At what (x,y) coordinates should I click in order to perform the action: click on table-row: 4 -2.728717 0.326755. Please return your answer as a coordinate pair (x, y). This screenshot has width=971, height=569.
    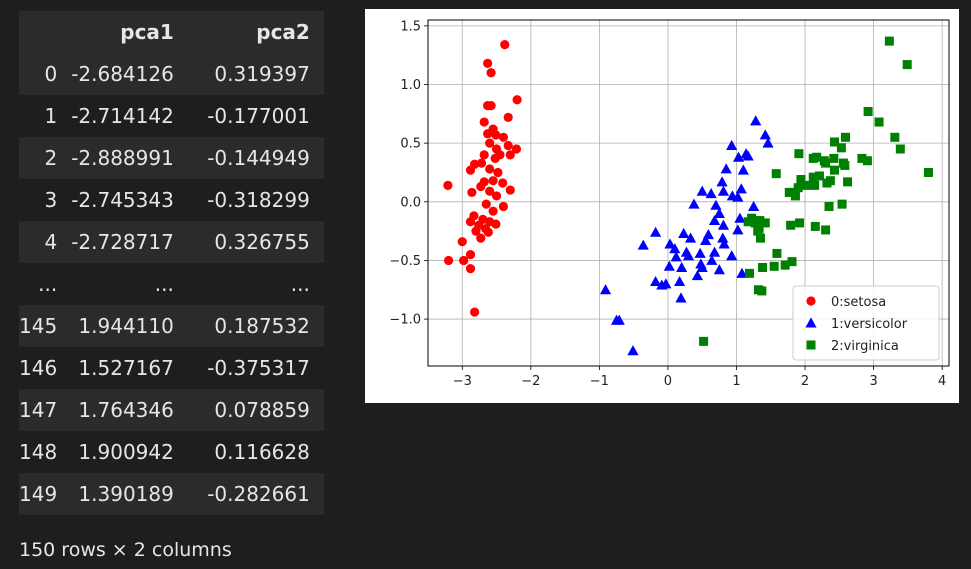
    Looking at the image, I should click on (171, 242).